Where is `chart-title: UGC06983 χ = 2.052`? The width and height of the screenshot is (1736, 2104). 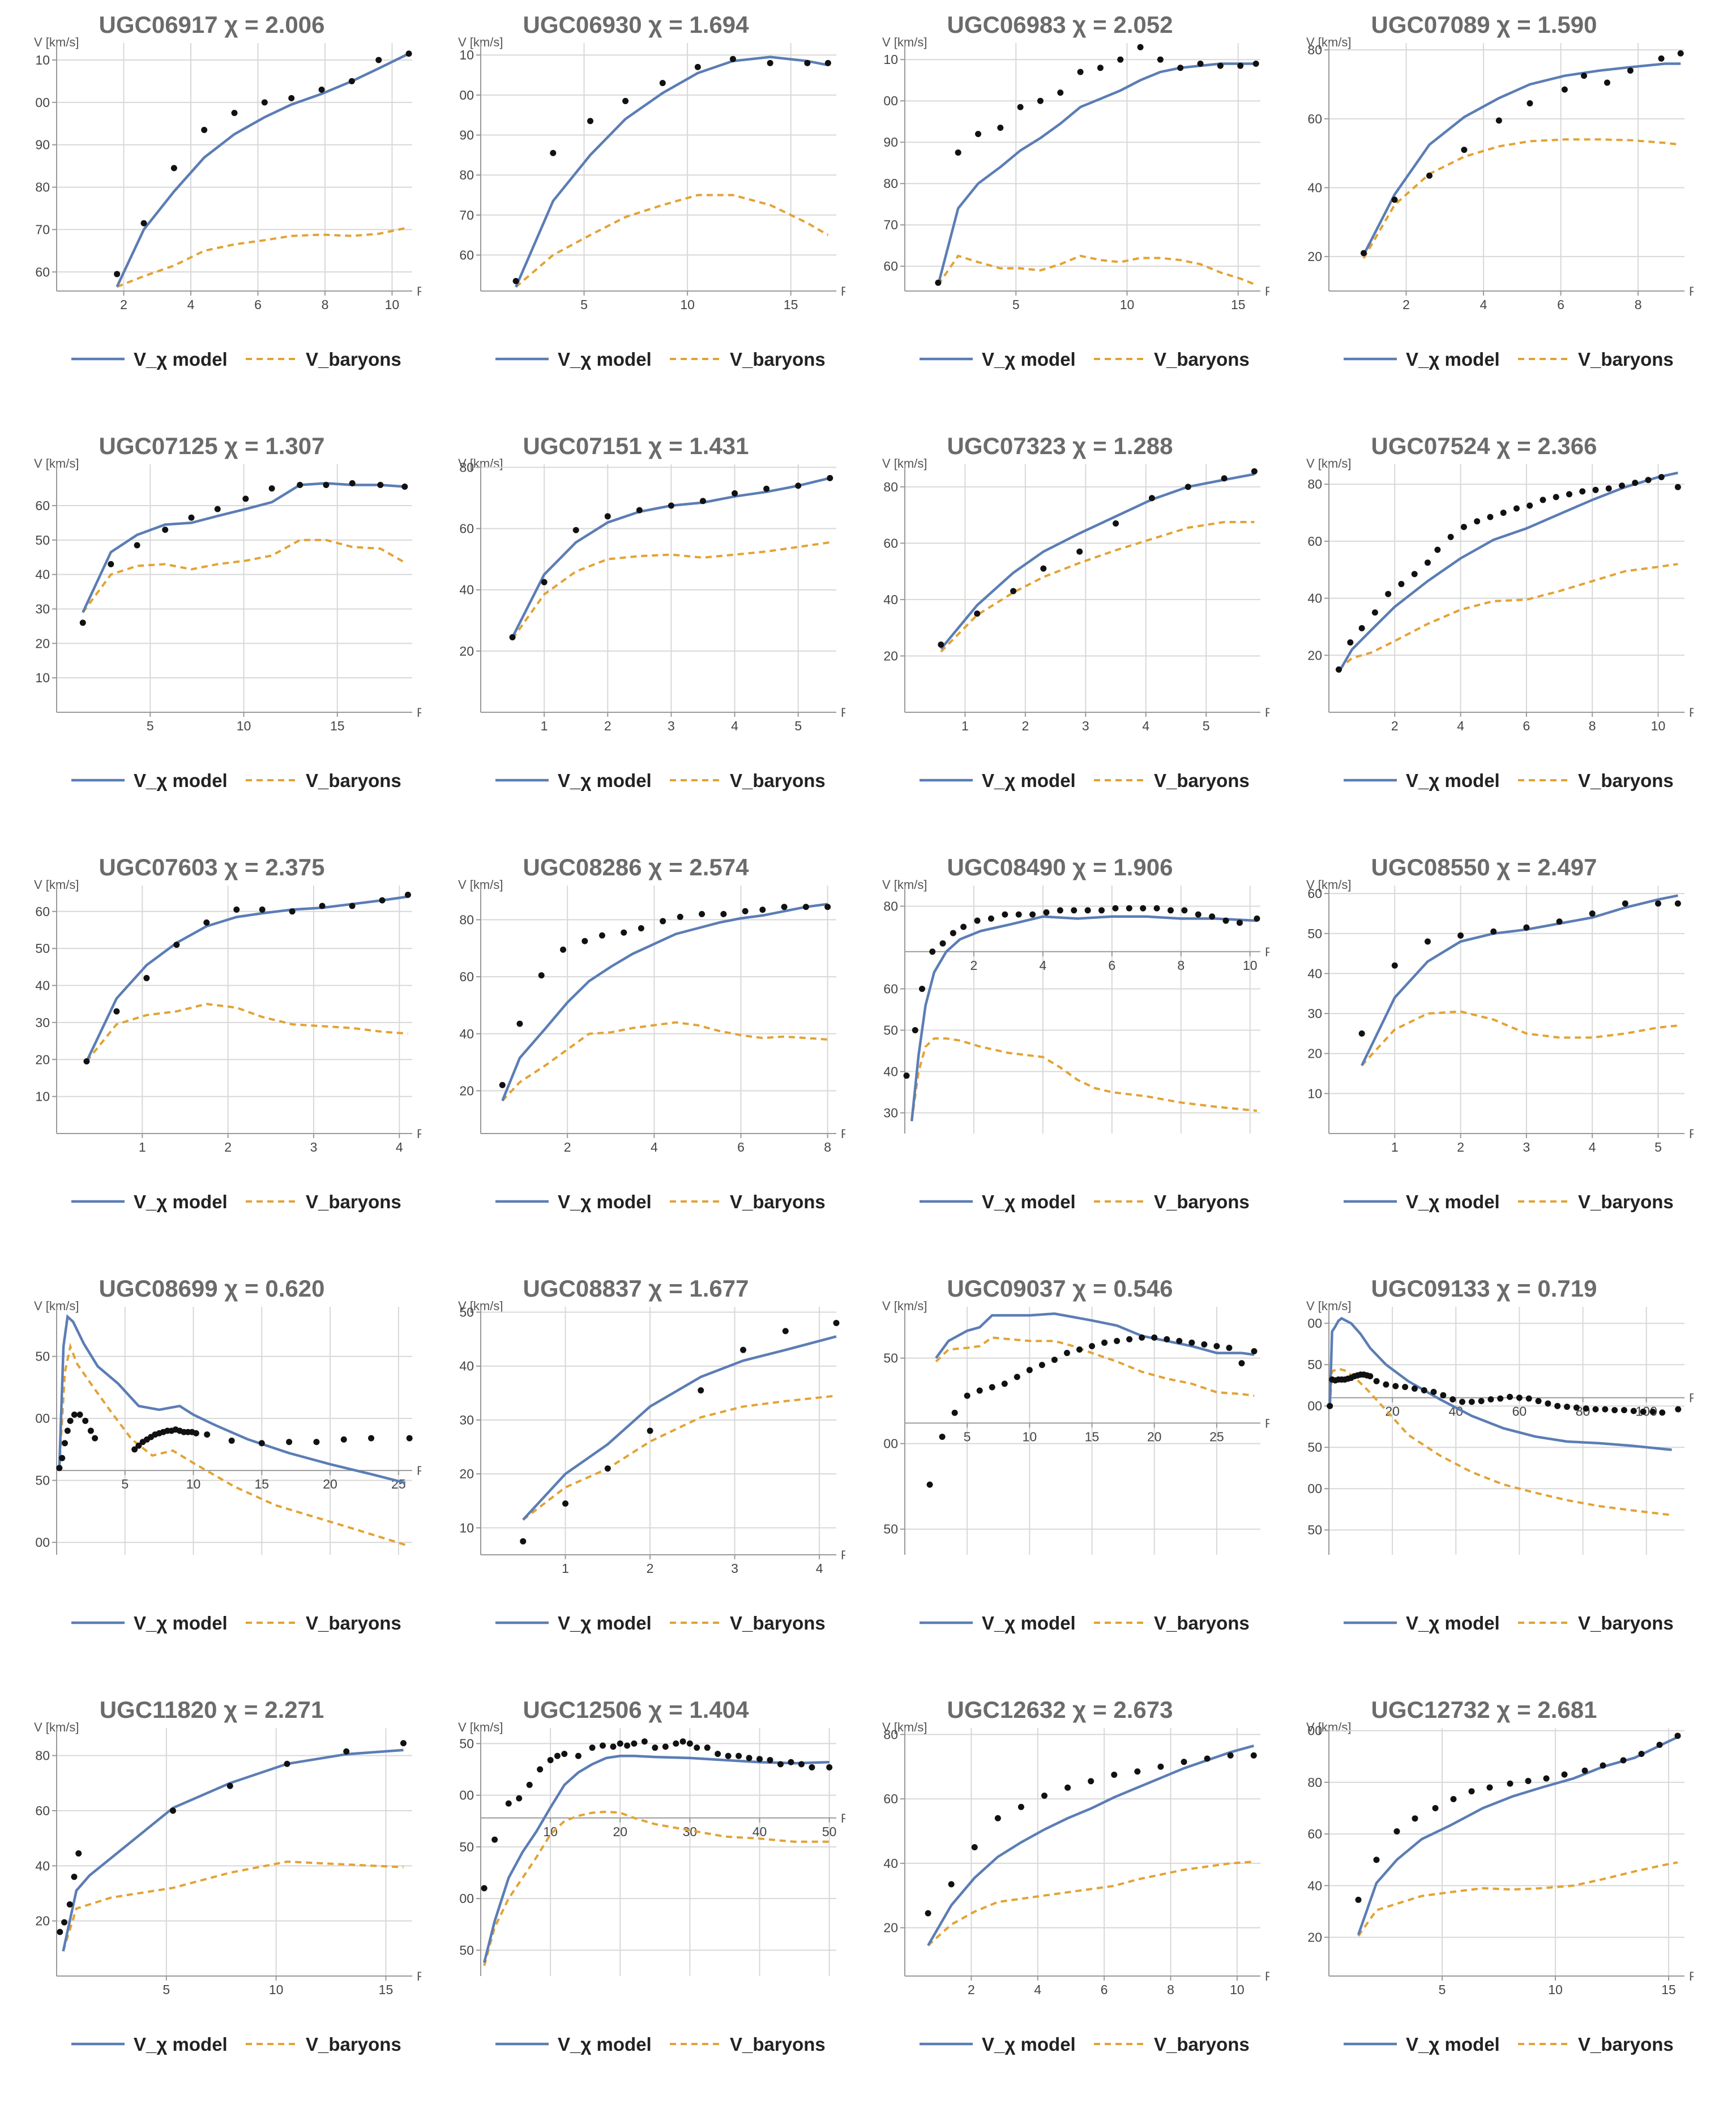
chart-title: UGC06983 χ = 2.052 is located at coordinates (1060, 25).